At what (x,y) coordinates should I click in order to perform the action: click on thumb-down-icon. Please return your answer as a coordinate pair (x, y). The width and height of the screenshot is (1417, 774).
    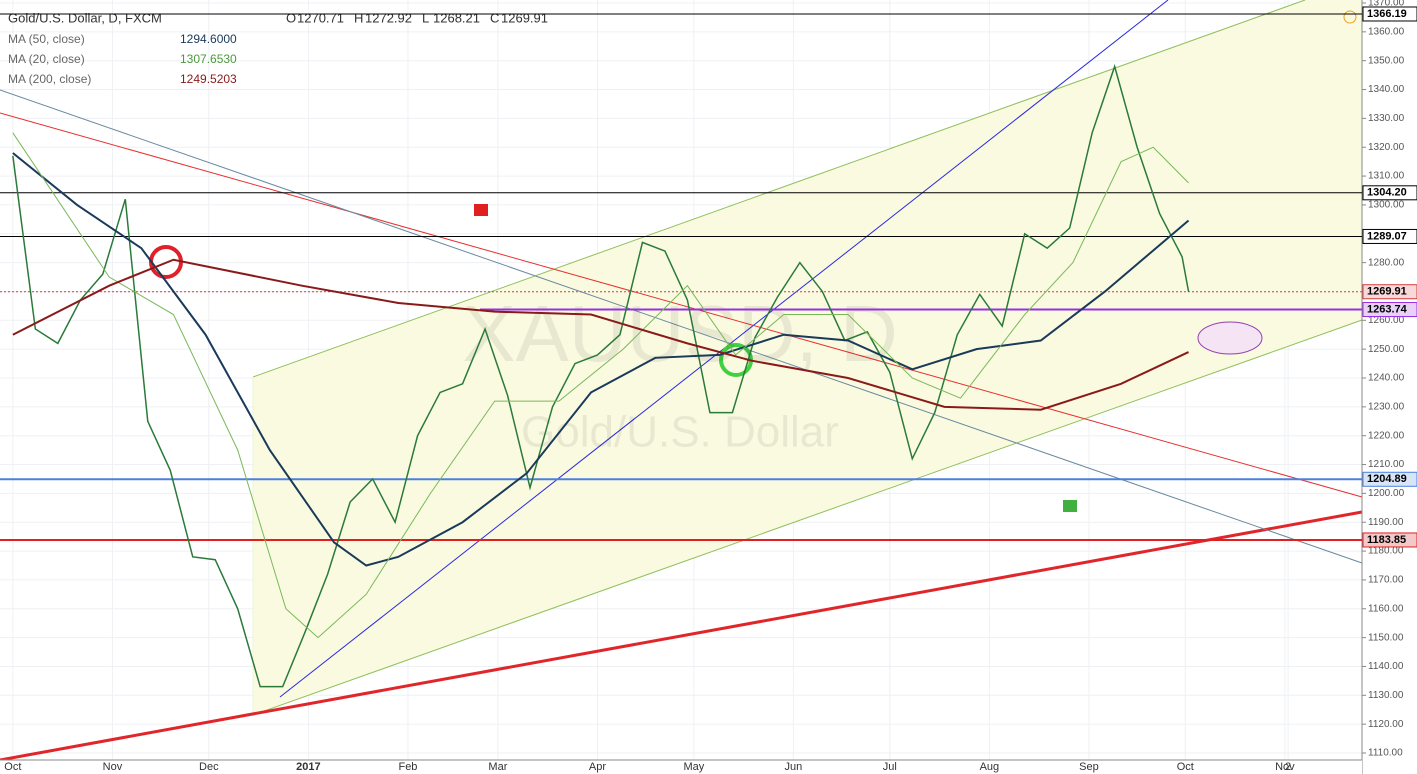
    Looking at the image, I should click on (481, 210).